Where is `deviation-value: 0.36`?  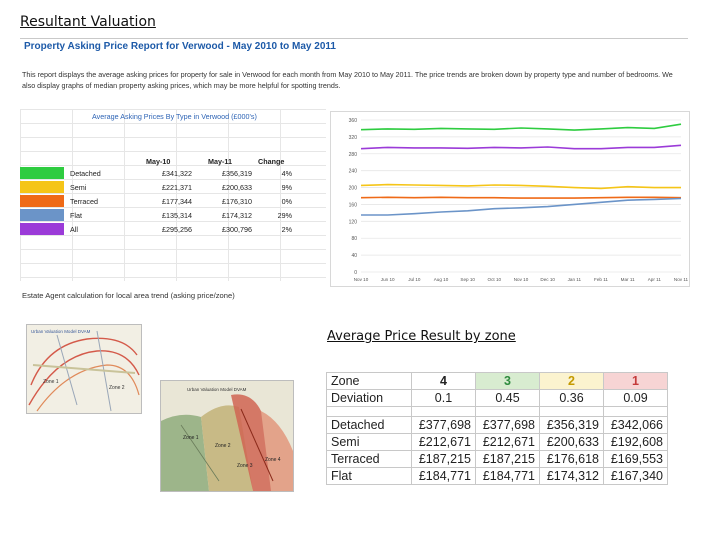 deviation-value: 0.36 is located at coordinates (571, 398).